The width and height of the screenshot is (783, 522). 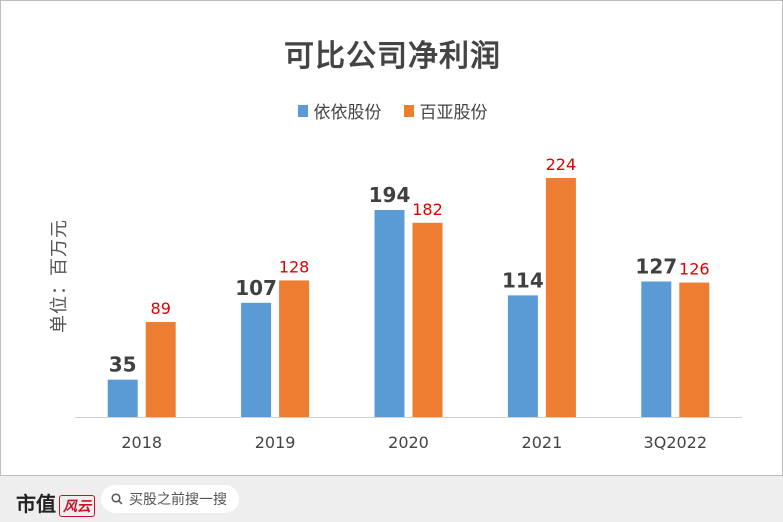 I want to click on search-placeholder: 买股之前搜一搜, so click(x=178, y=500).